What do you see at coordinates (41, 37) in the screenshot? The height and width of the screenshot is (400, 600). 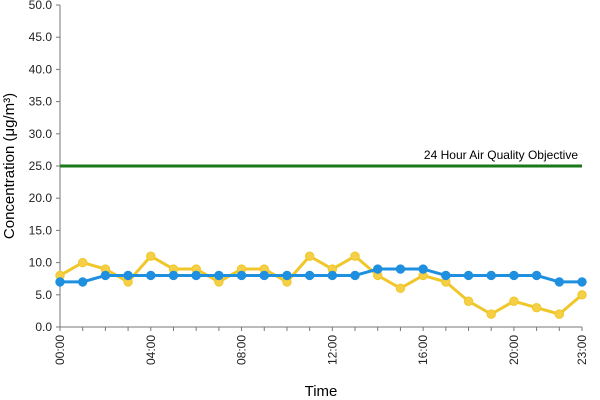 I see `y-tick-label: 45.0` at bounding box center [41, 37].